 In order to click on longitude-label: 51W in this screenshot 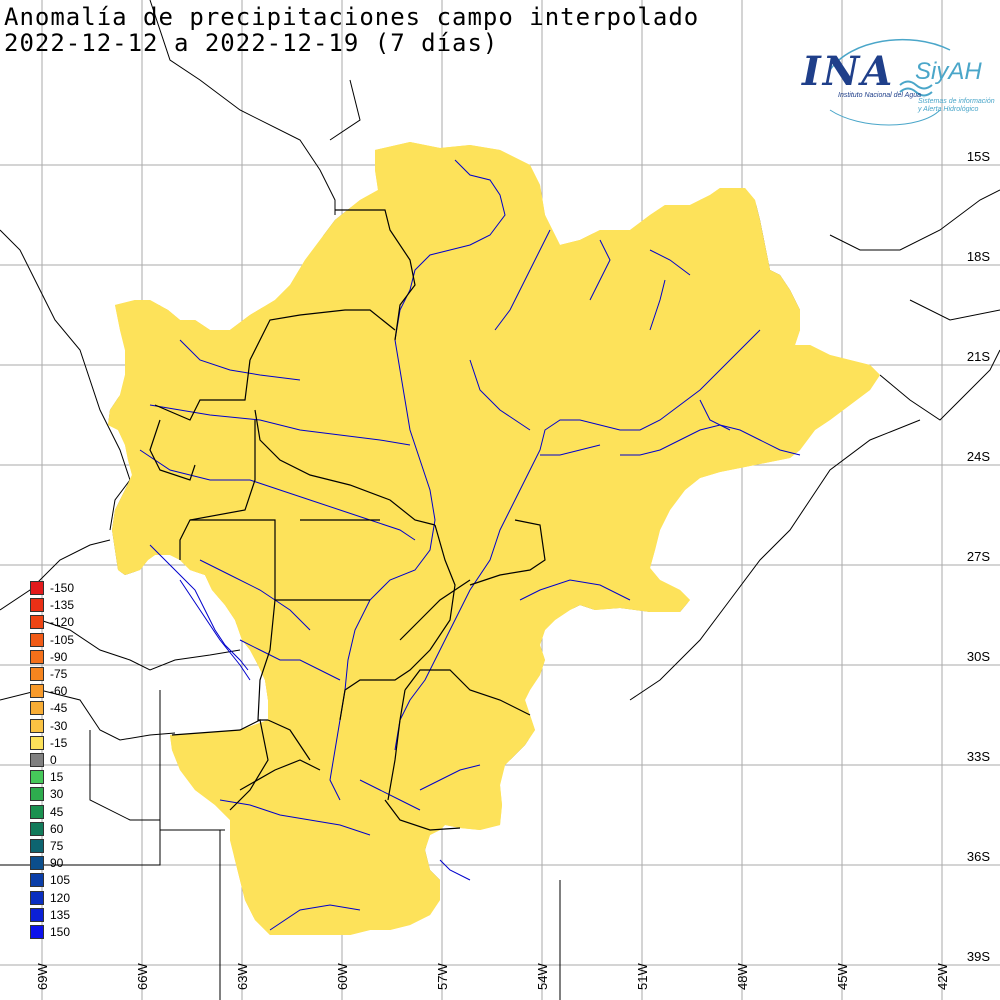, I will do `click(642, 976)`.